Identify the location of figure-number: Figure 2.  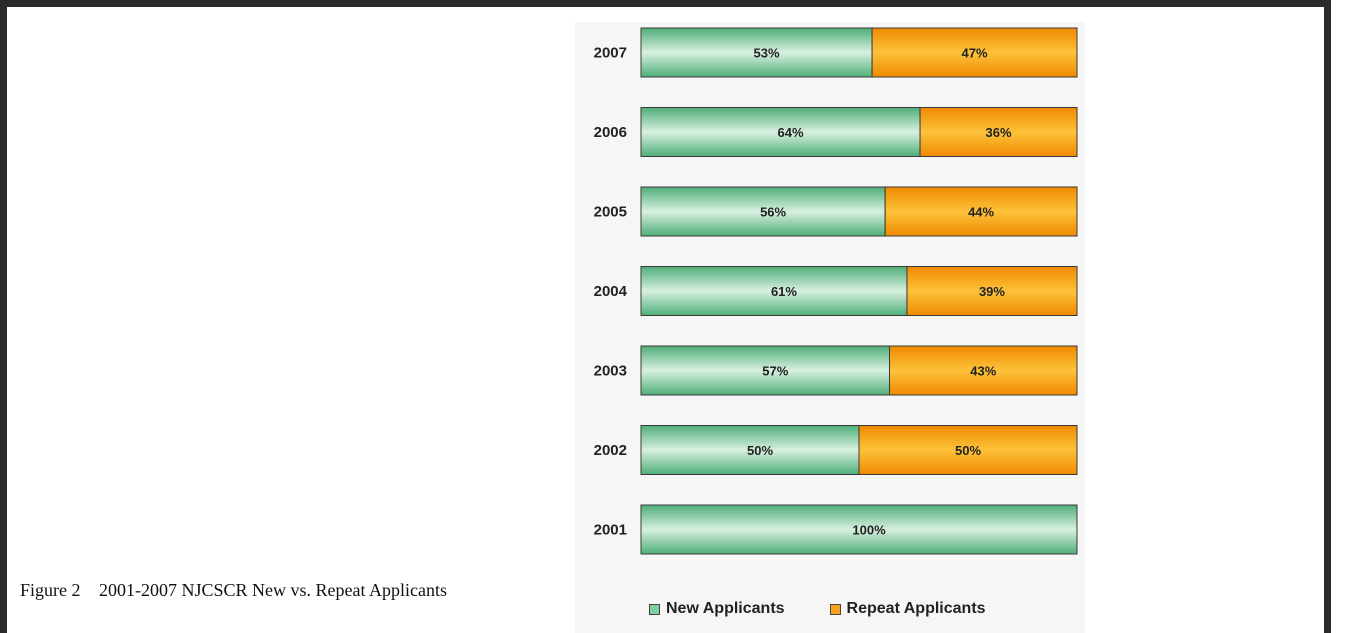
(50, 590).